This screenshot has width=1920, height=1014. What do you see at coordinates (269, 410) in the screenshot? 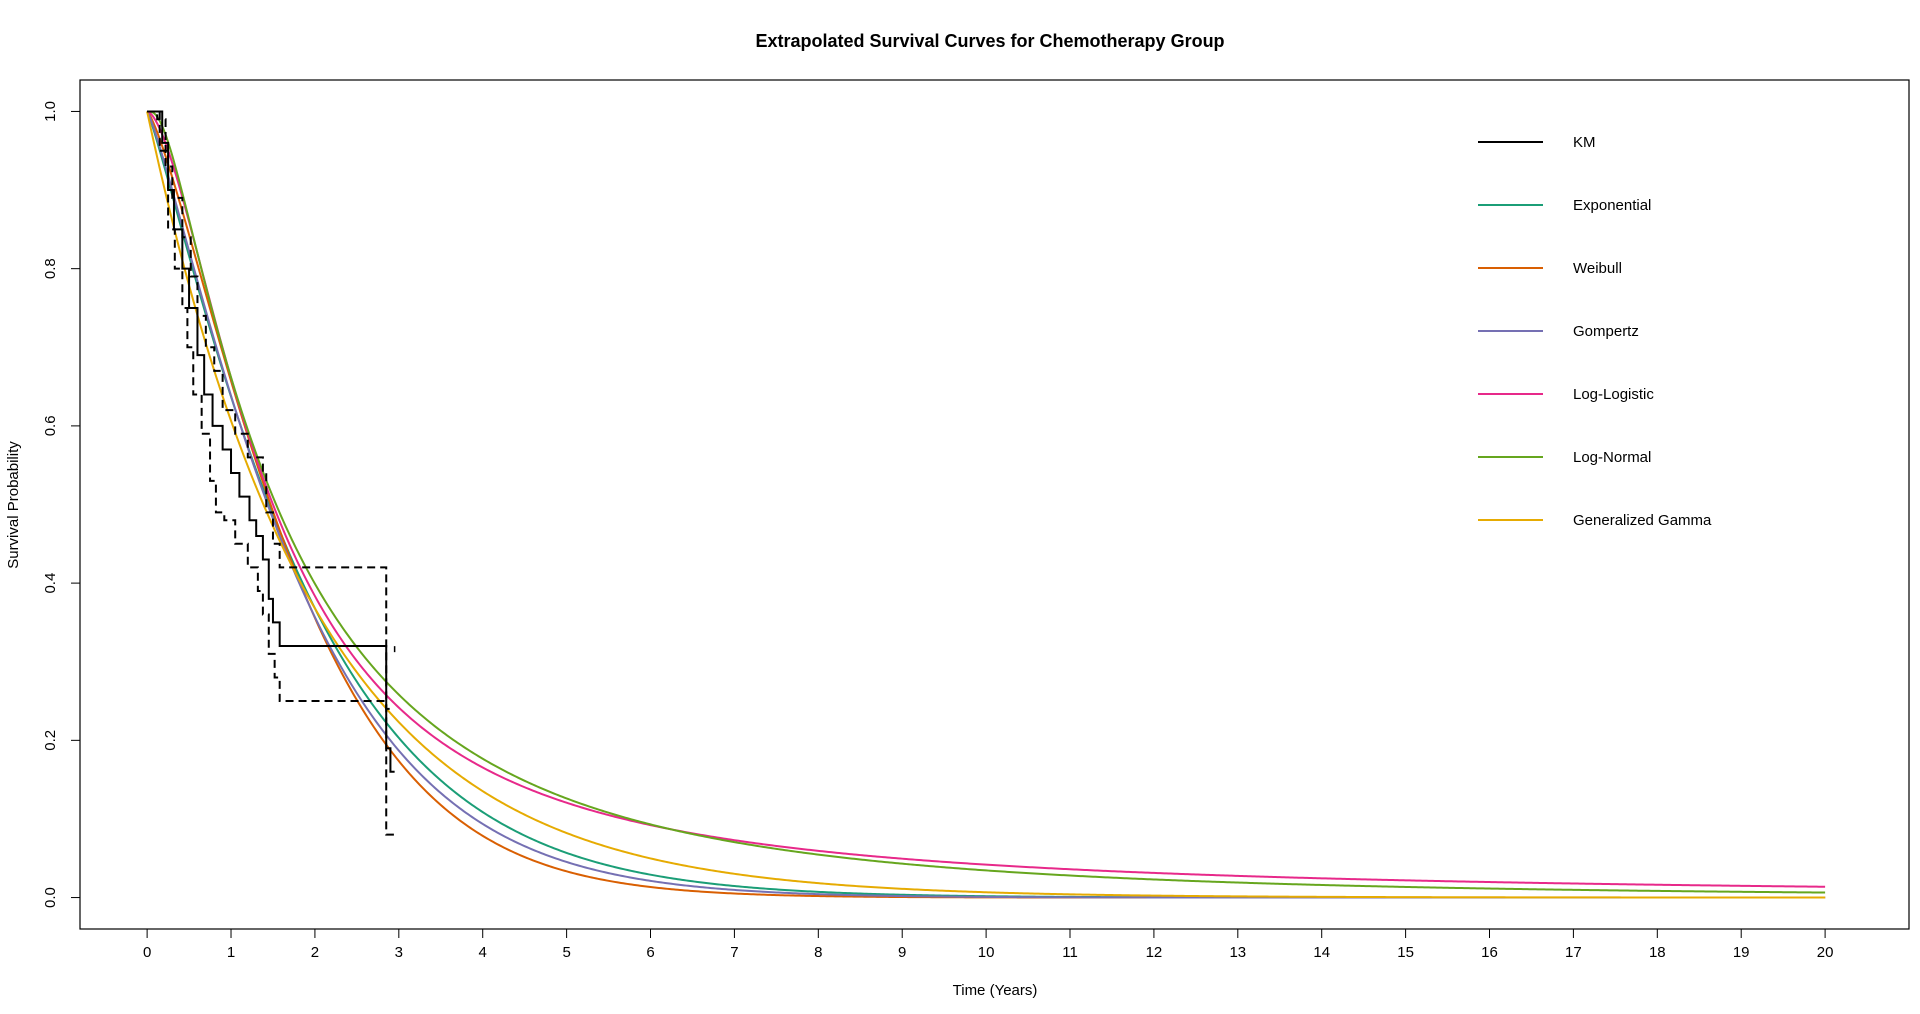
I see `km-lower-ci` at bounding box center [269, 410].